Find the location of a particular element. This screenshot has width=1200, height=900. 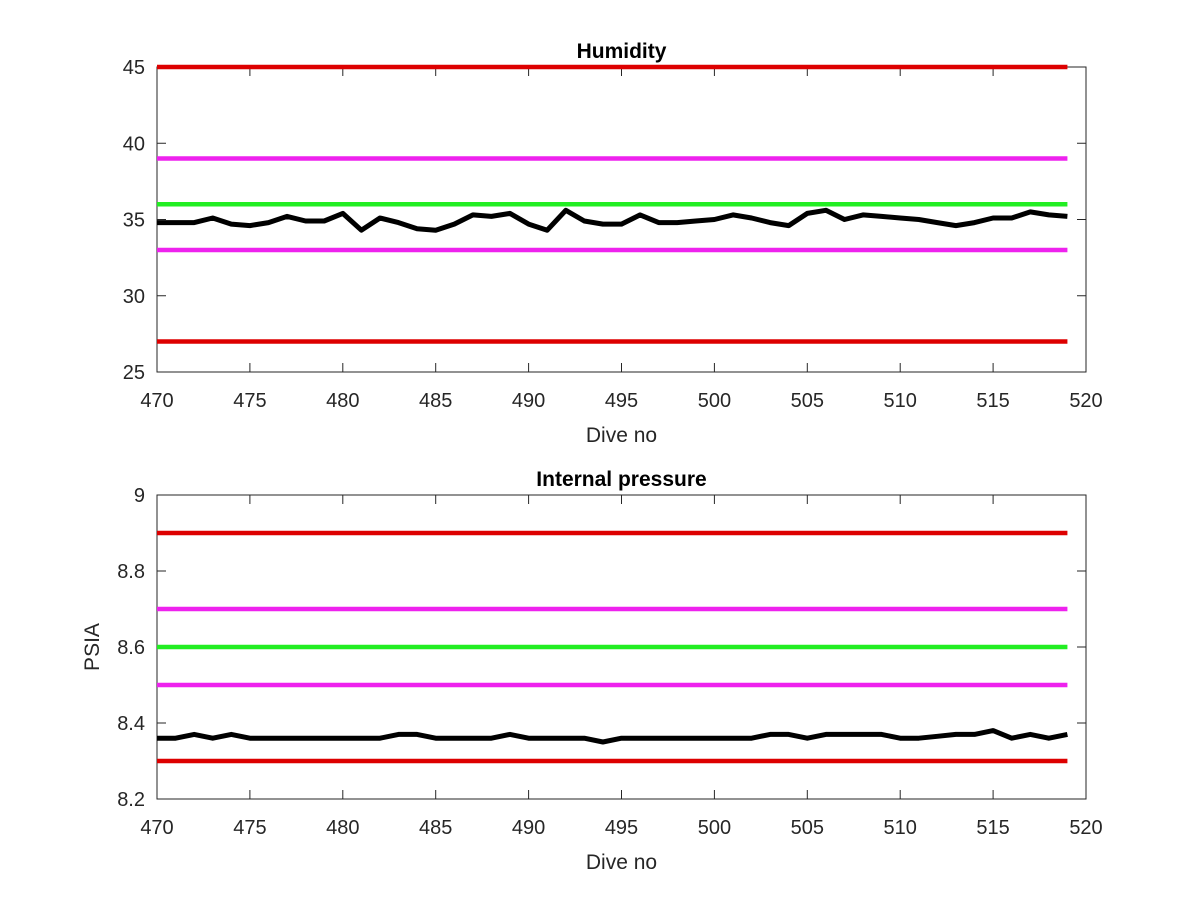

y-axis-label: PSIA is located at coordinates (92, 647).